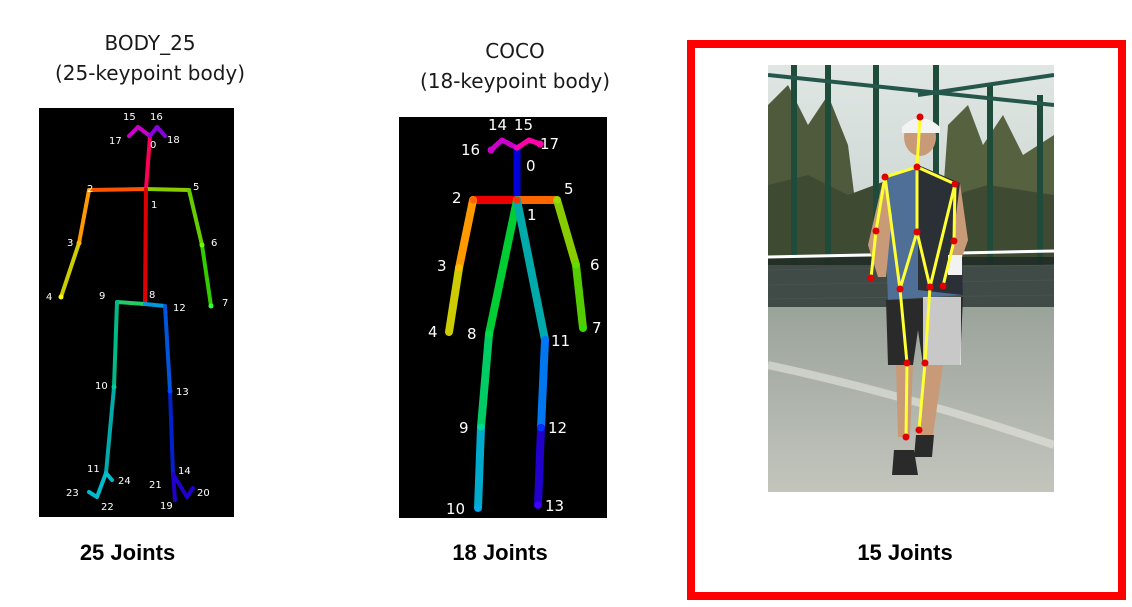  I want to click on fifteen-joints-caption: 15 Joints, so click(905, 552).